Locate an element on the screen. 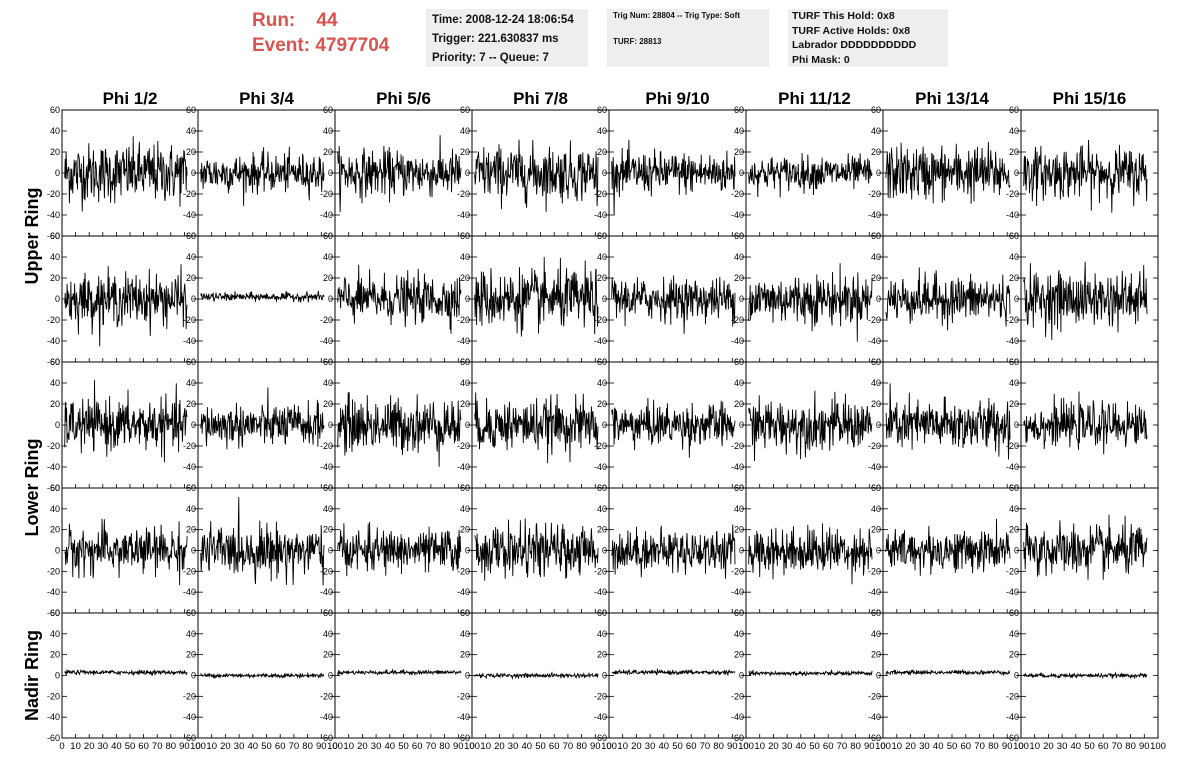  x-tick-label: 100 is located at coordinates (1158, 746).